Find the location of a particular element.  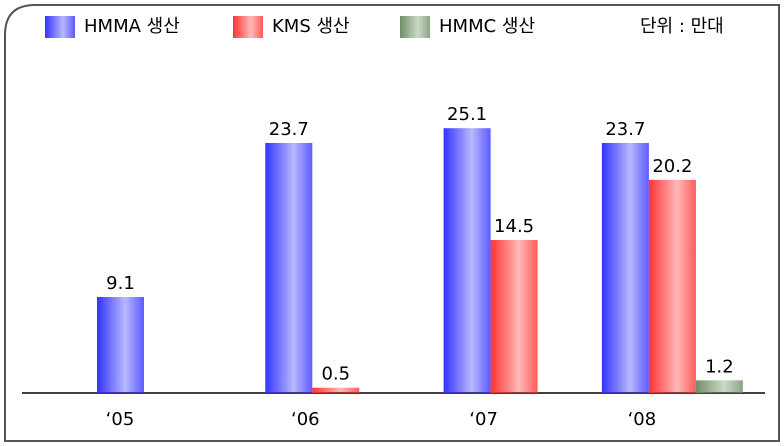

unit-note: 단위 : 만대 is located at coordinates (682, 26).